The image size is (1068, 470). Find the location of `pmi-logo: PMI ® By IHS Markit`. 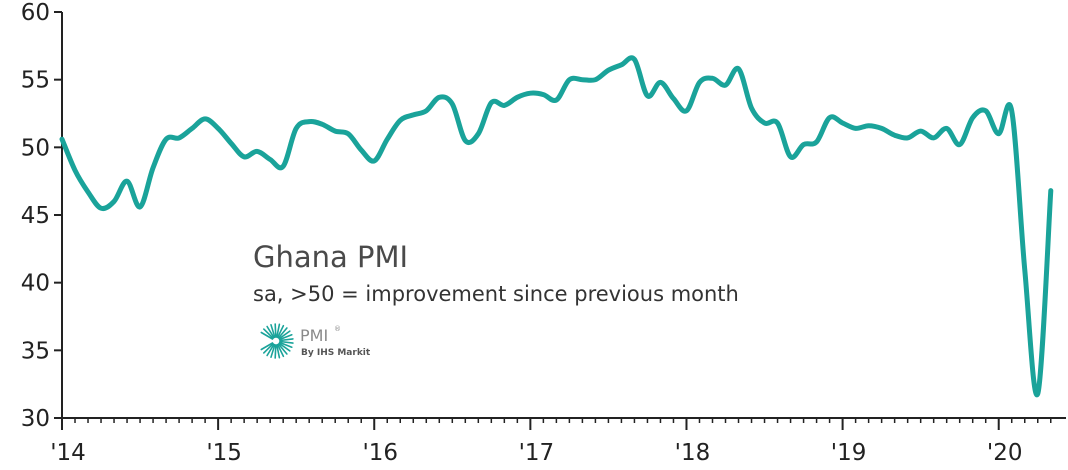

pmi-logo: PMI ® By IHS Markit is located at coordinates (315, 341).